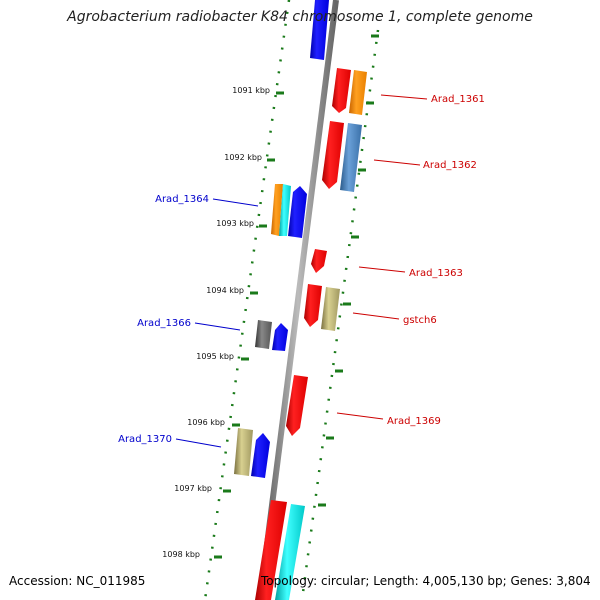 This screenshot has width=600, height=600. What do you see at coordinates (358, 92) in the screenshot?
I see `gene-arad-1361-orange` at bounding box center [358, 92].